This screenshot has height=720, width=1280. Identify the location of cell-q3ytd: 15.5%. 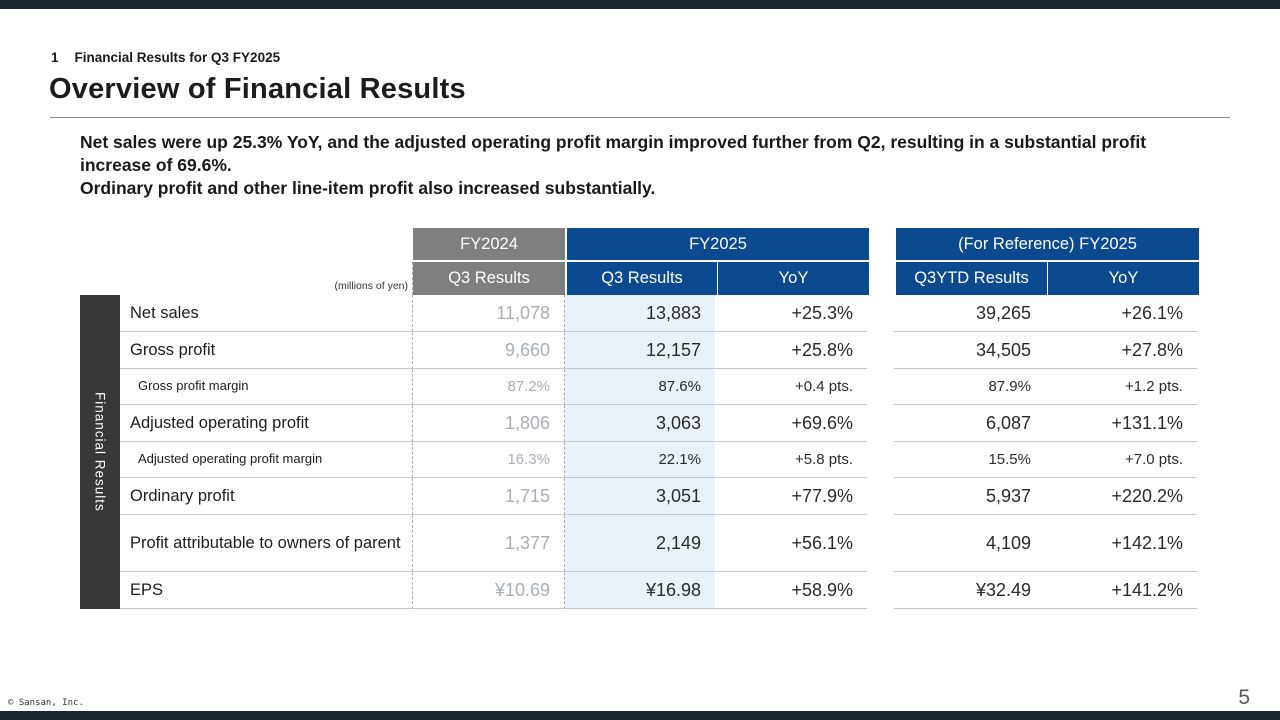
(969, 460).